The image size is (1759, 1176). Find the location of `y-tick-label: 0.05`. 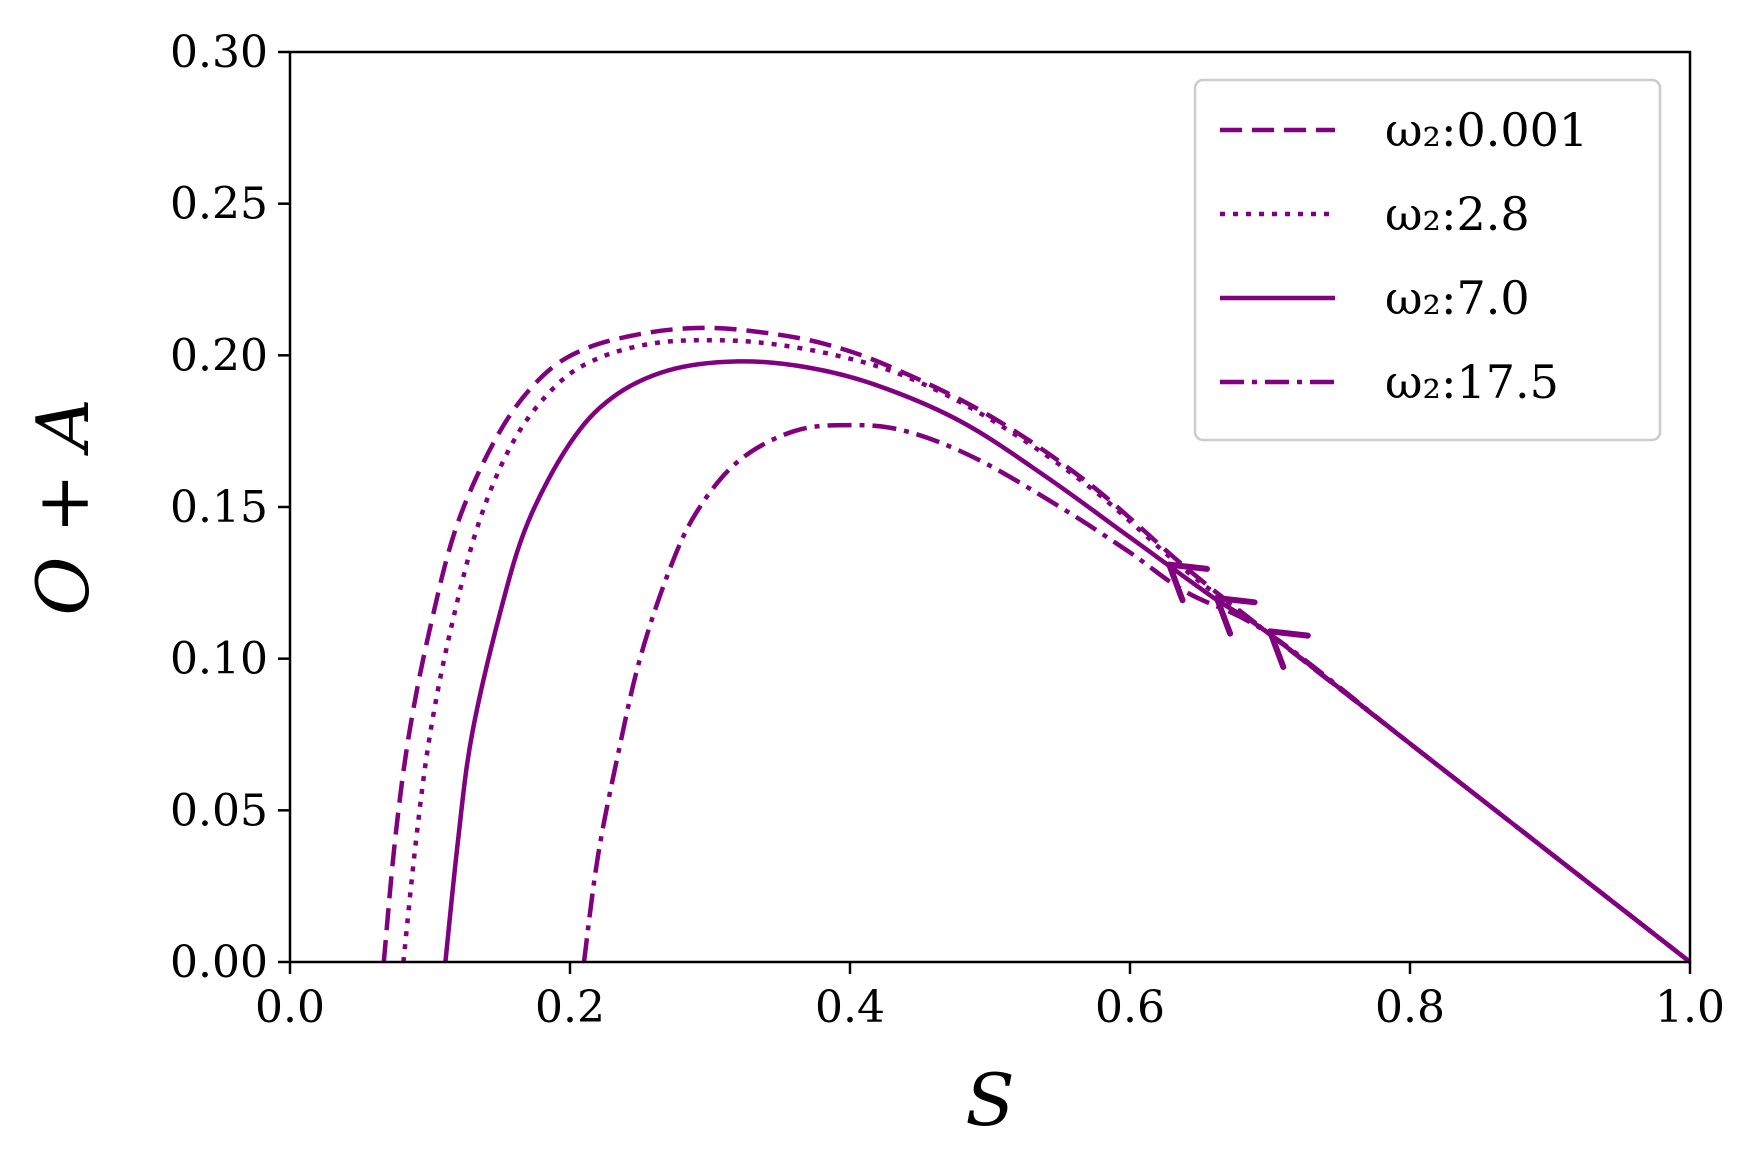

y-tick-label: 0.05 is located at coordinates (219, 810).